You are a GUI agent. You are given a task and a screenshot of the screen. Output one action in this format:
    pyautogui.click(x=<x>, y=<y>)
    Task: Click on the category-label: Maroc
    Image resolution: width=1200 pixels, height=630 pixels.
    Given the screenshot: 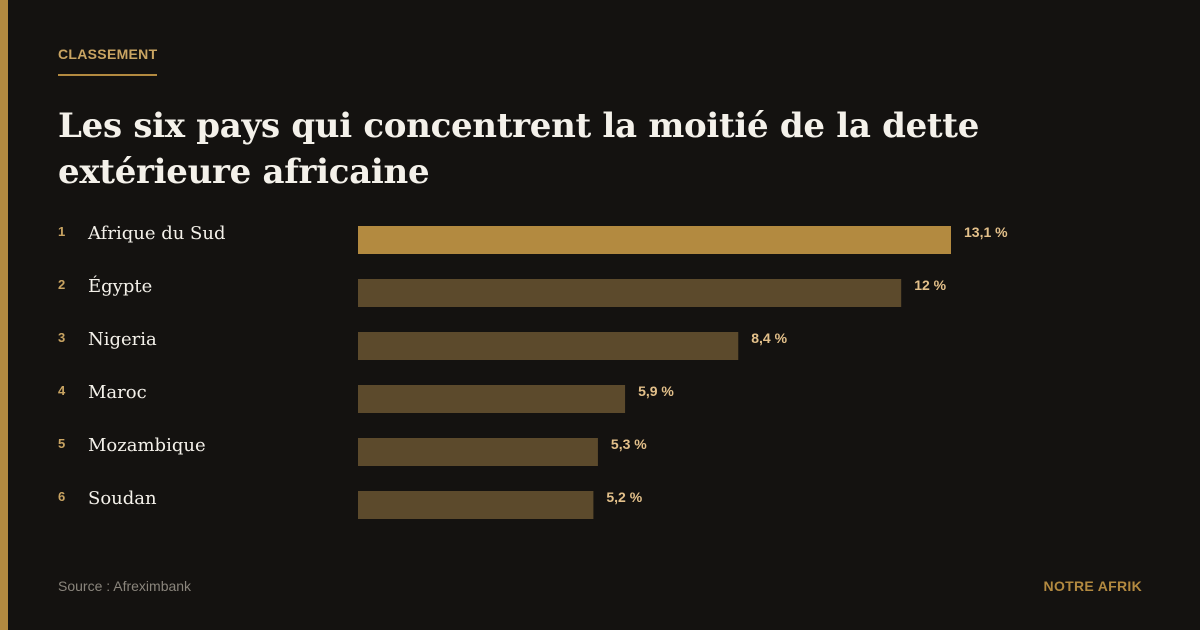 What is the action you would take?
    pyautogui.click(x=117, y=392)
    